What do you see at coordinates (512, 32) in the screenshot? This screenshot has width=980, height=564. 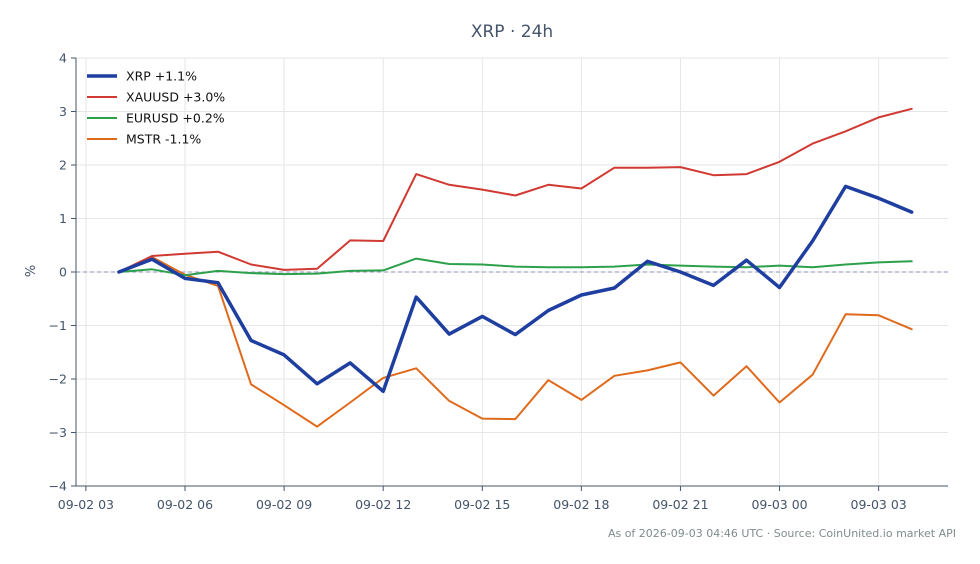 I see `chart-title: XRP · 24h` at bounding box center [512, 32].